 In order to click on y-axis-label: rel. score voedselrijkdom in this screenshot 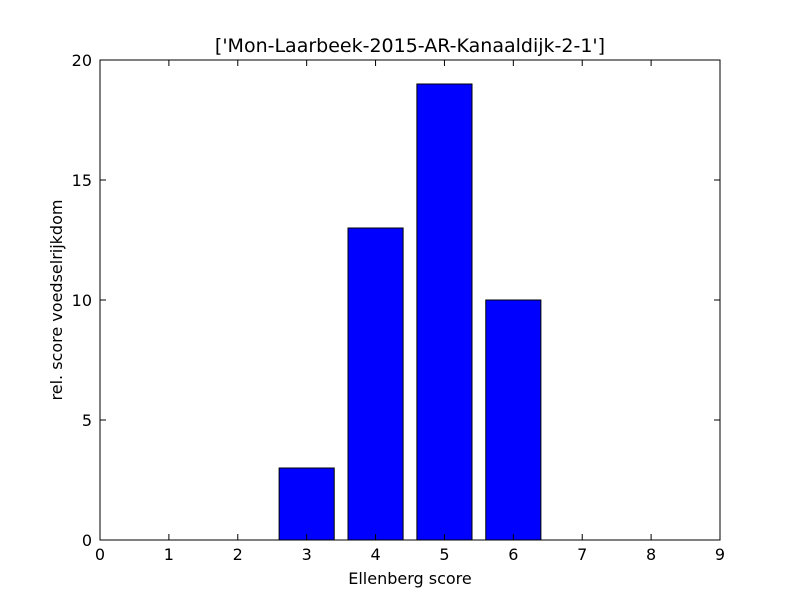, I will do `click(56, 300)`.